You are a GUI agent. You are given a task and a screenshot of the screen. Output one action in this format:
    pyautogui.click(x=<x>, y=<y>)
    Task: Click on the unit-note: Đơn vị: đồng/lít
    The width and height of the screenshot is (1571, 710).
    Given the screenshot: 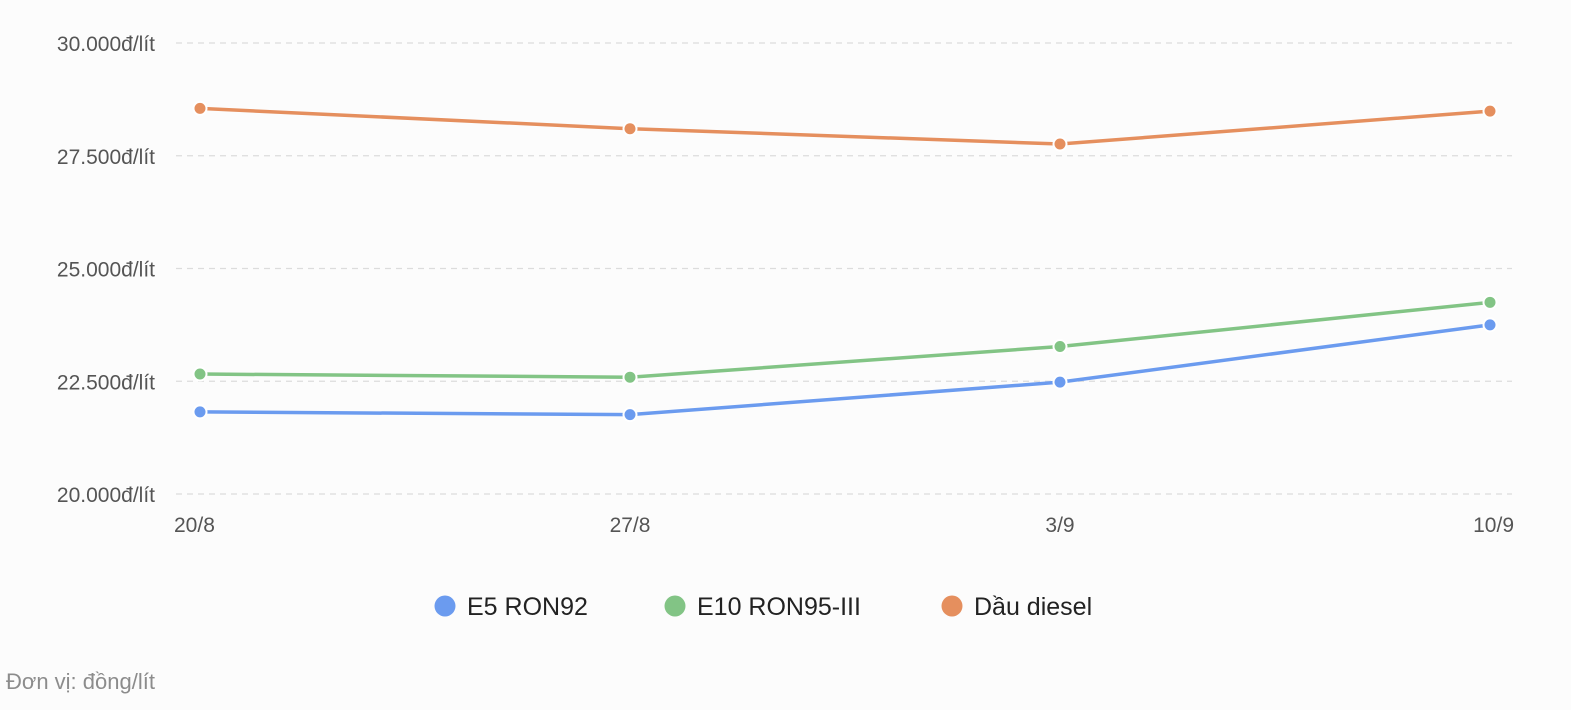 What is the action you would take?
    pyautogui.click(x=80, y=681)
    